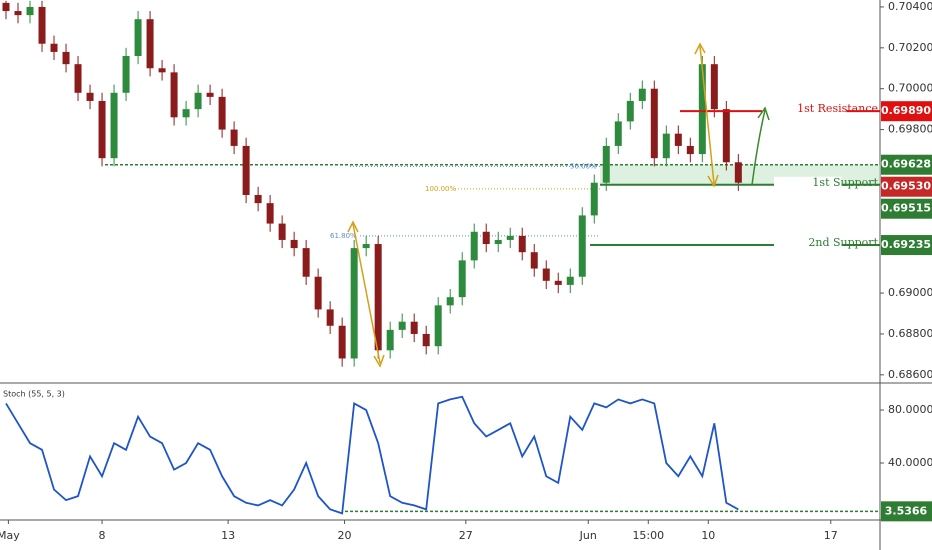  I want to click on level-label-bg, so click(808, 182).